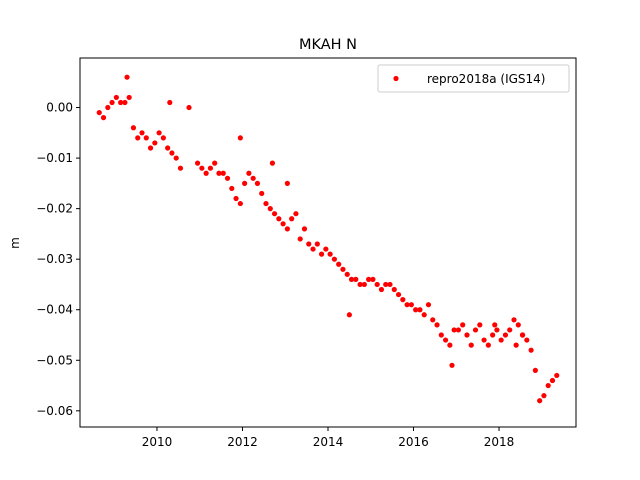 Image resolution: width=640 pixels, height=480 pixels. I want to click on y-tick-label: 0.00, so click(59, 108).